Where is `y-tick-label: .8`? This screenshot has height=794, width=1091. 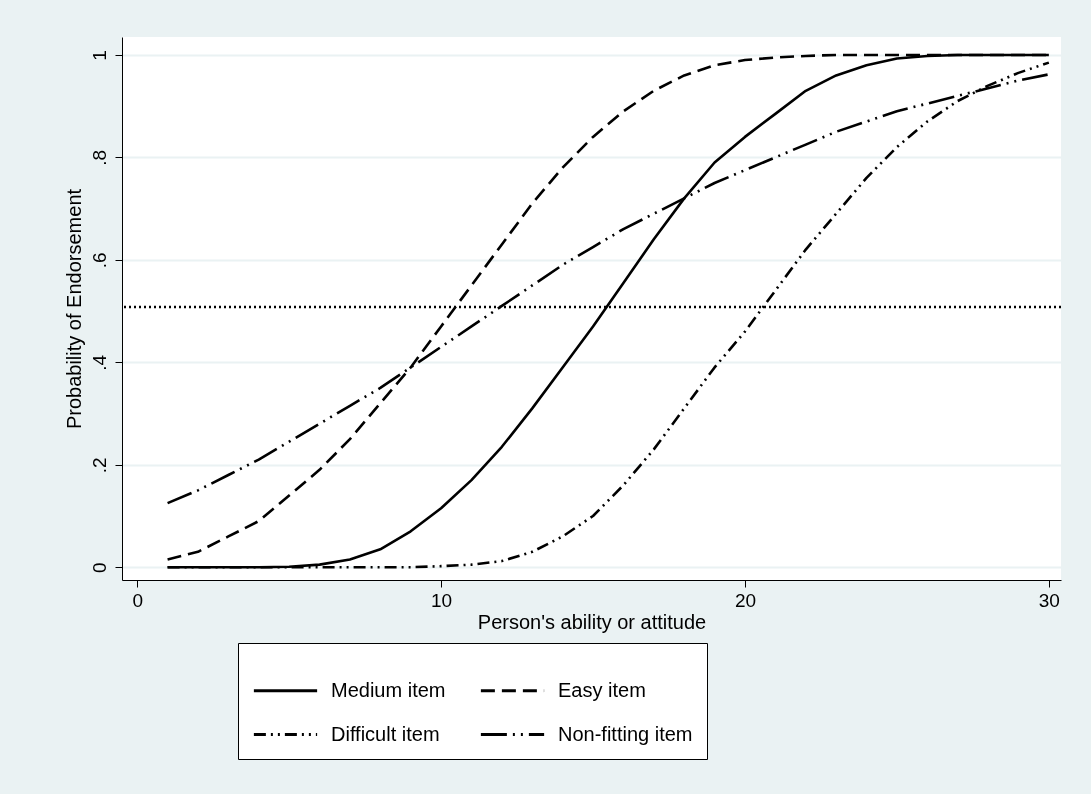
y-tick-label: .8 is located at coordinates (99, 157).